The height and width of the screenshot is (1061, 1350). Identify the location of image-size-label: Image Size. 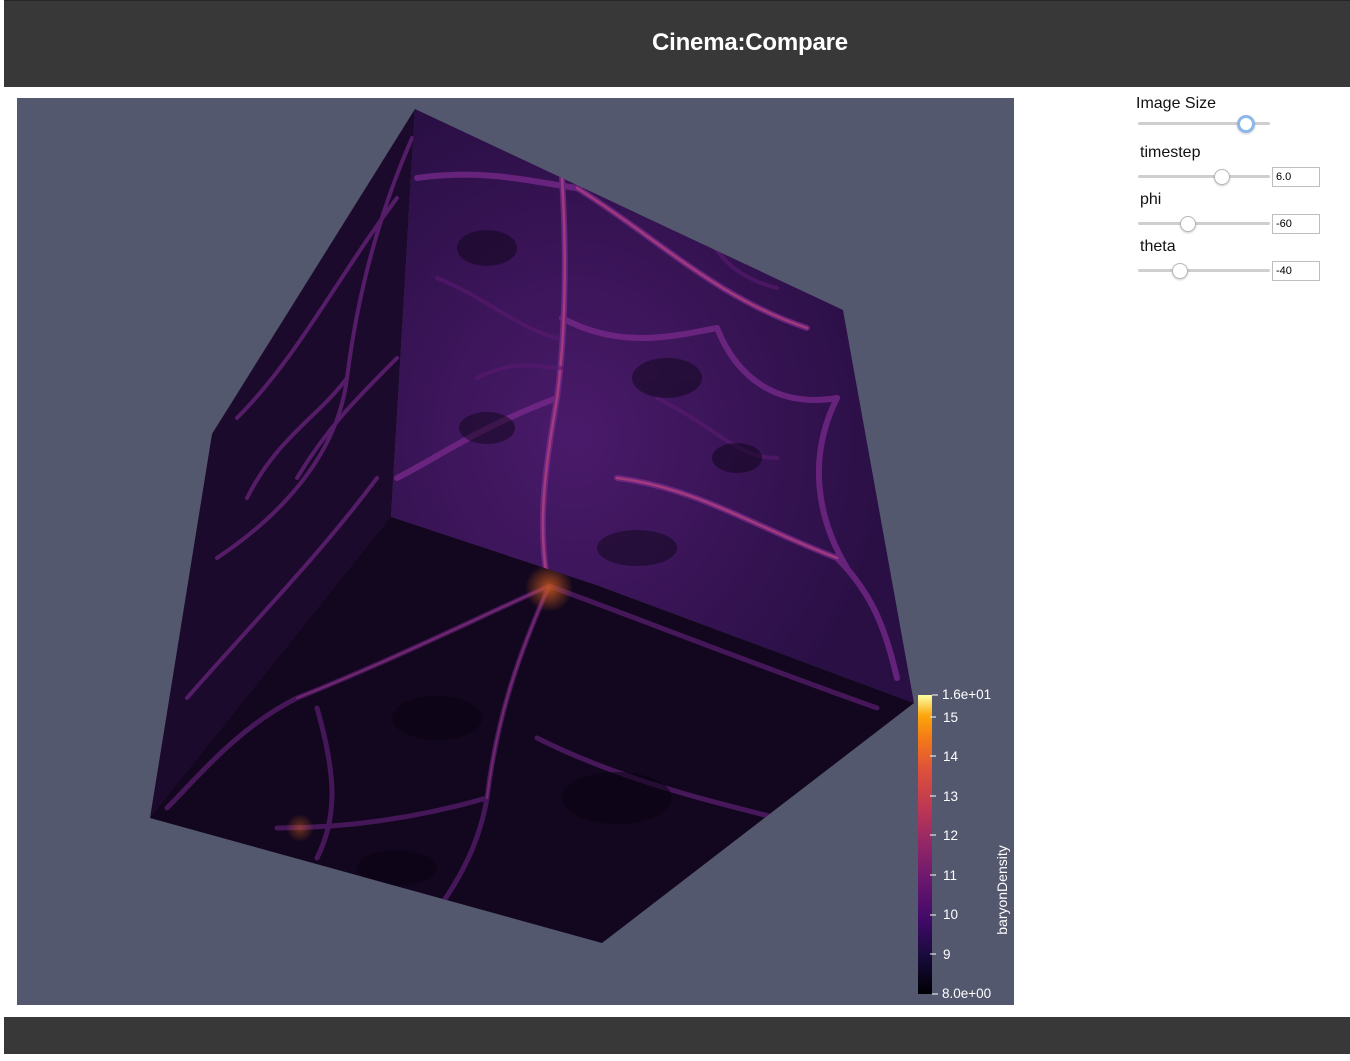
(1176, 103).